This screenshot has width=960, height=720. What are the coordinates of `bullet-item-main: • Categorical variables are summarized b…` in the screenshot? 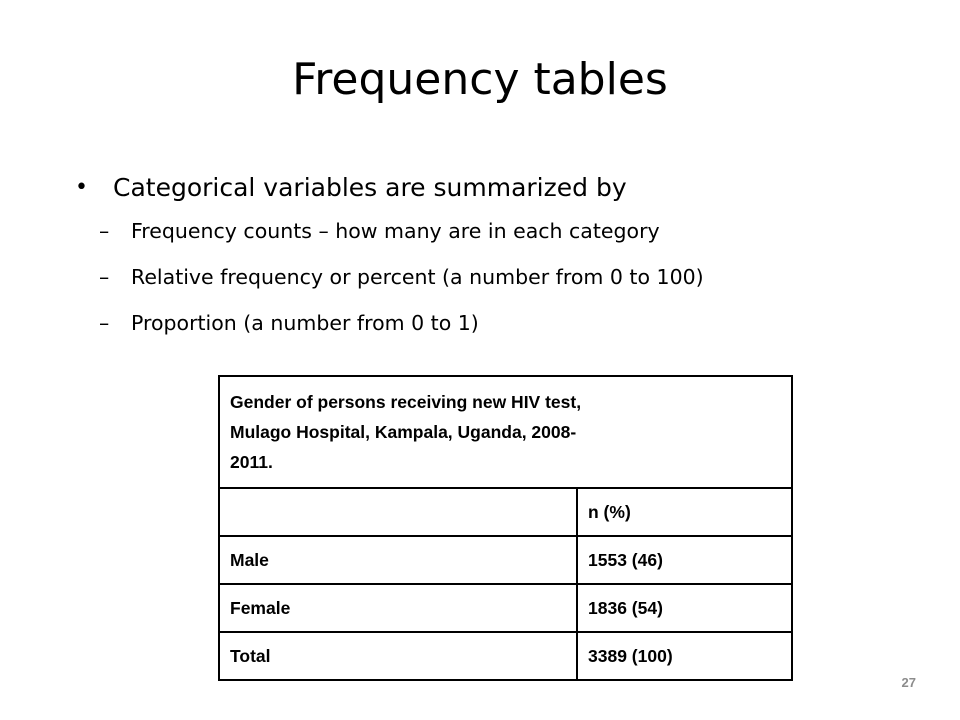 It's located at (505, 188).